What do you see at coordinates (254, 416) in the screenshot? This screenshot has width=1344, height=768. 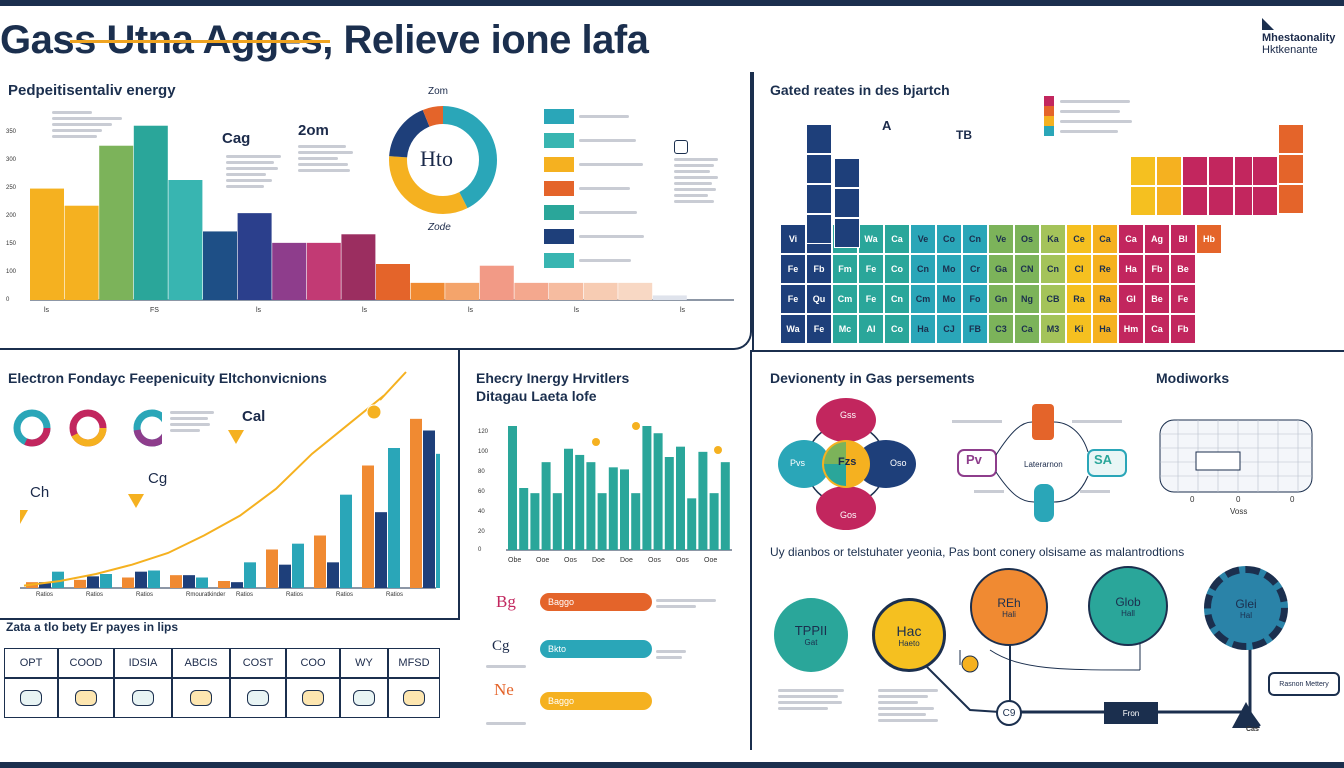 I see `electron-label-cal: Cal` at bounding box center [254, 416].